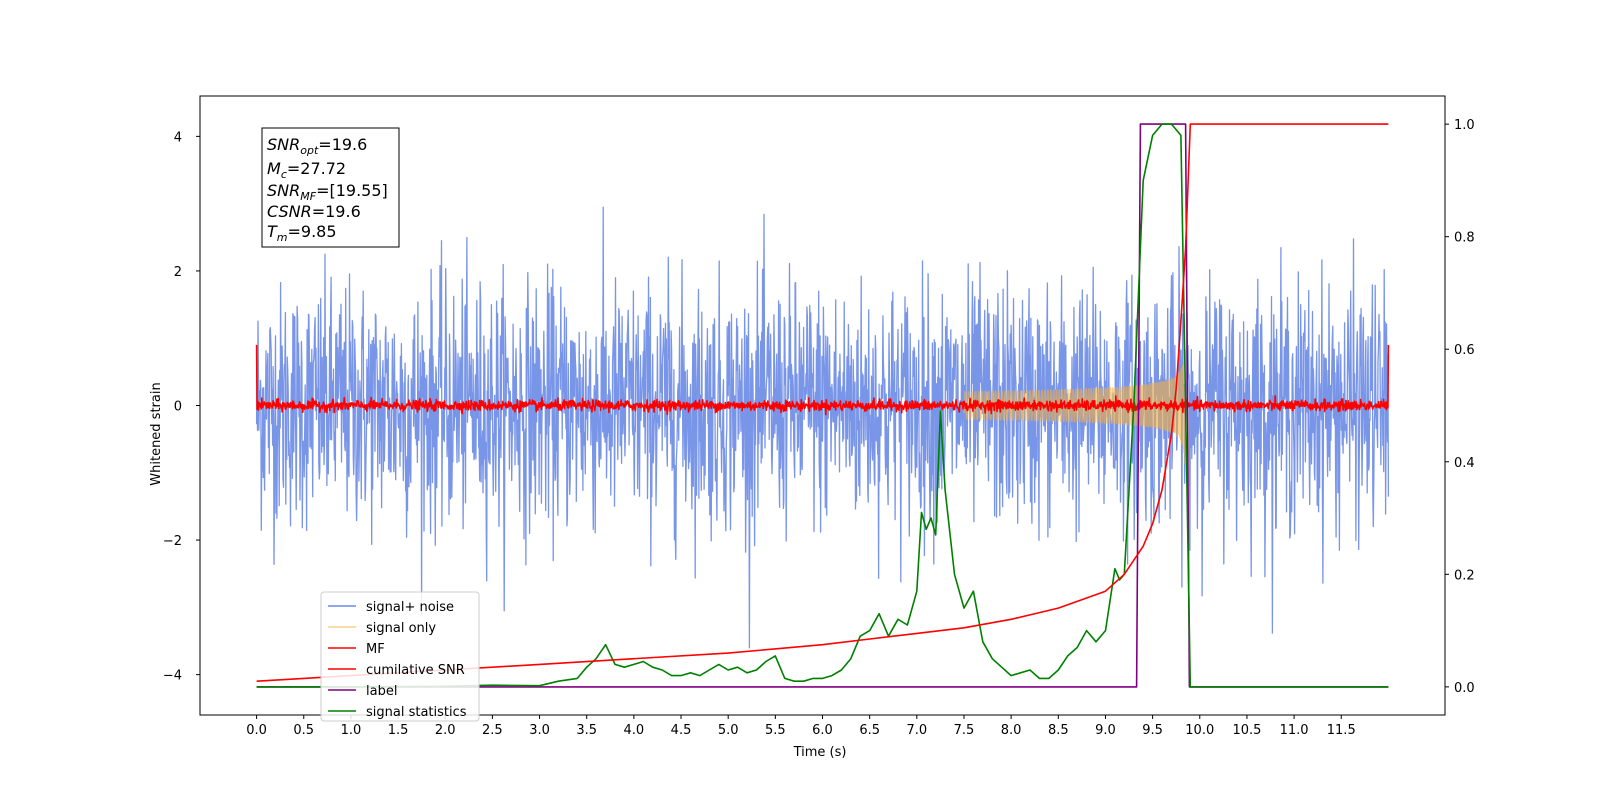  What do you see at coordinates (1464, 688) in the screenshot?
I see `y-right-tick-label: 0.0` at bounding box center [1464, 688].